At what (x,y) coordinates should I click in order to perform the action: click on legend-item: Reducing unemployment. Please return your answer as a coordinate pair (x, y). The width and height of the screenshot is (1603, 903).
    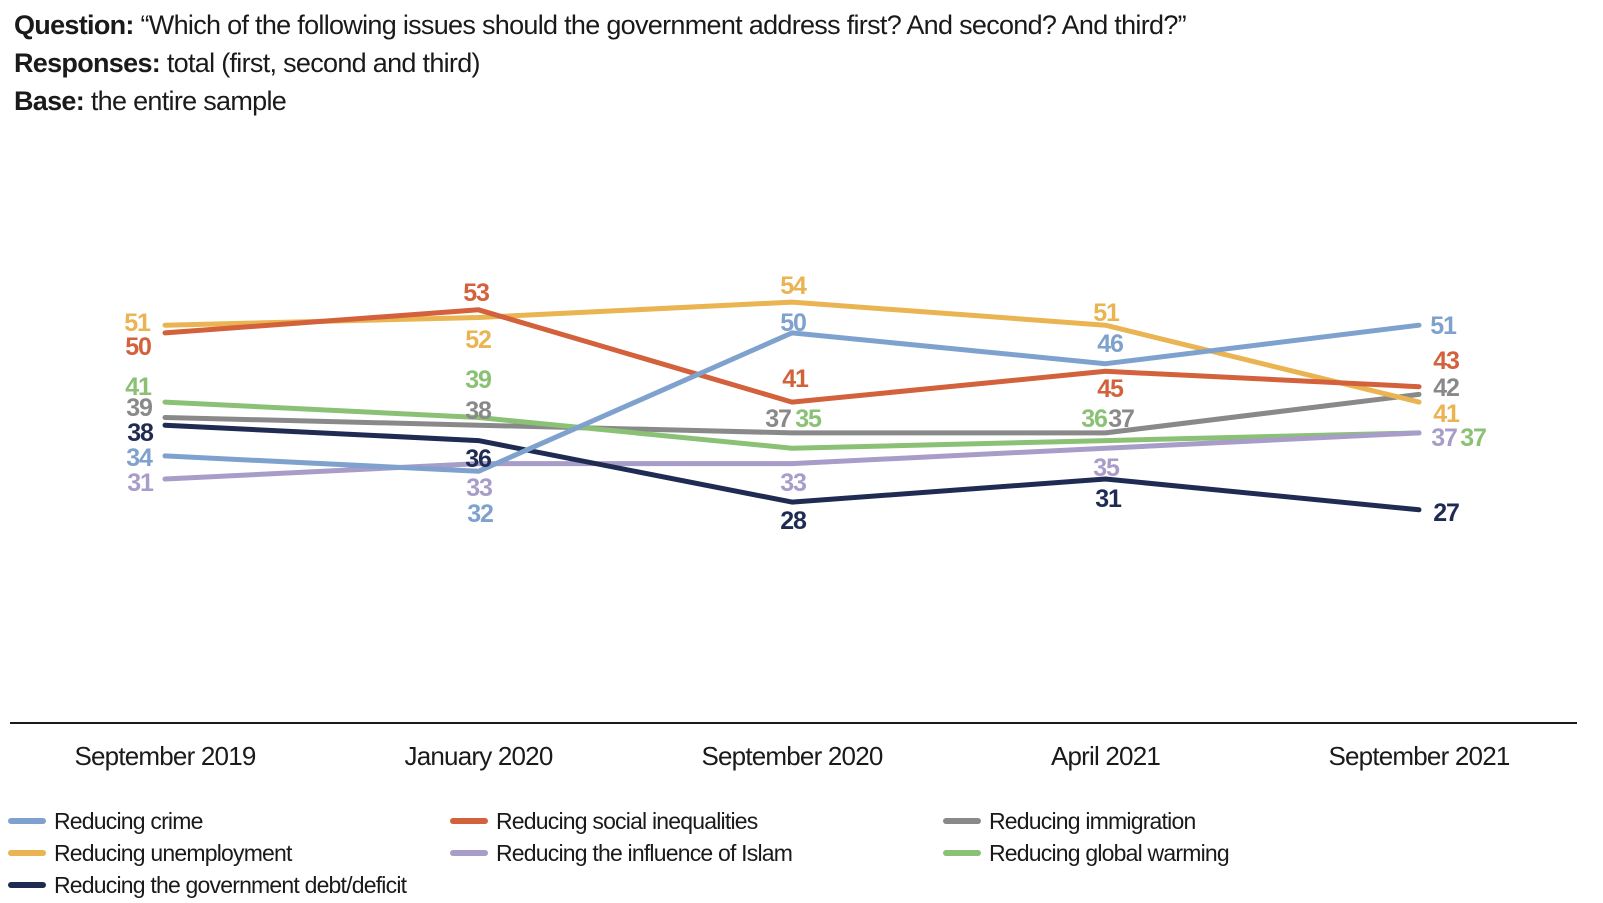
    Looking at the image, I should click on (207, 853).